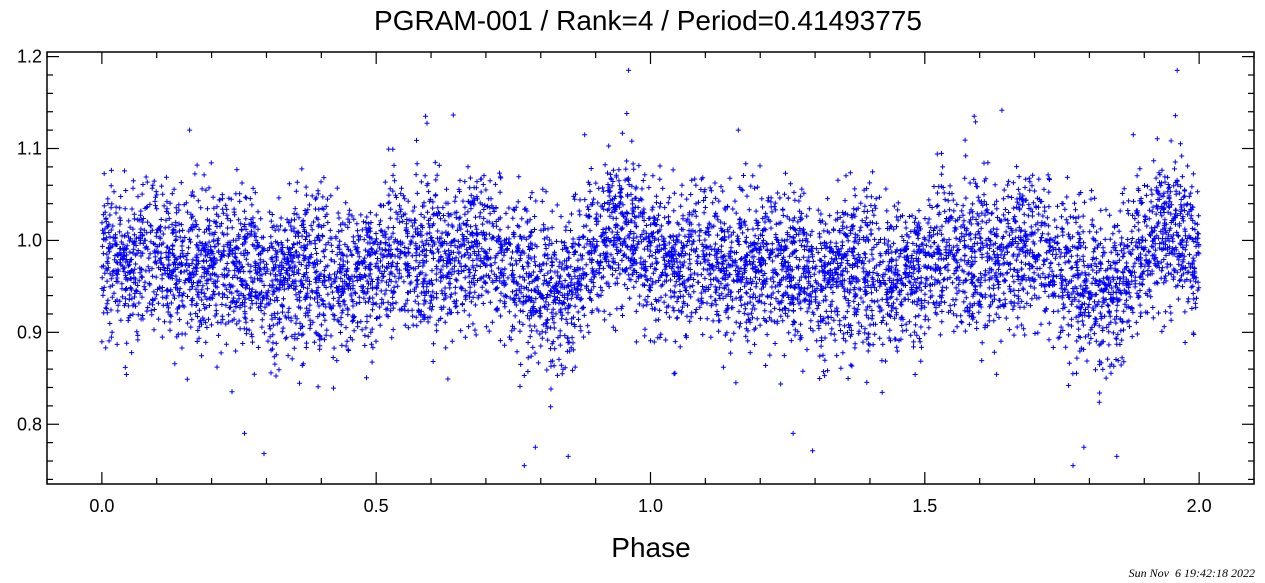 Image resolution: width=1265 pixels, height=583 pixels. Describe the element at coordinates (29, 149) in the screenshot. I see `y-tick-label: 1.1` at that location.